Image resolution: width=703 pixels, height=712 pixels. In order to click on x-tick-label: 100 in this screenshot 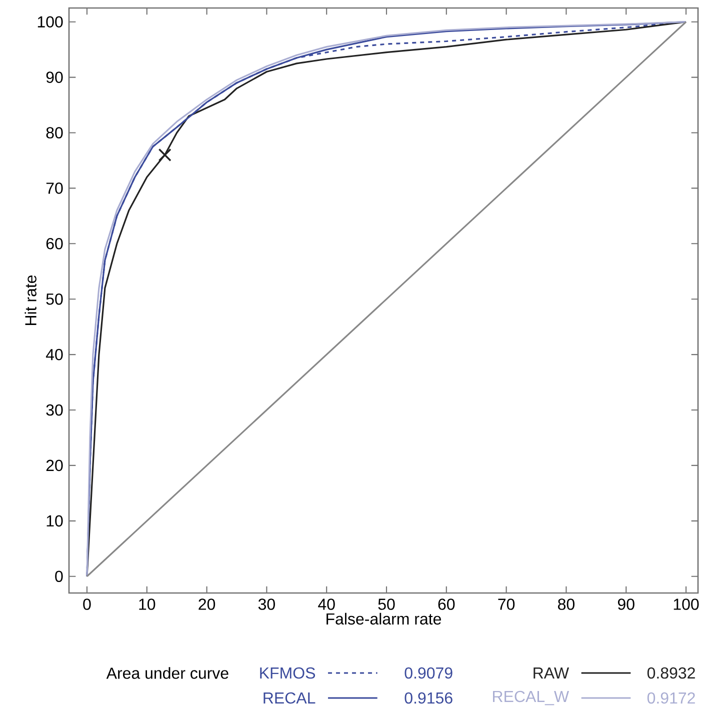, I will do `click(686, 604)`.